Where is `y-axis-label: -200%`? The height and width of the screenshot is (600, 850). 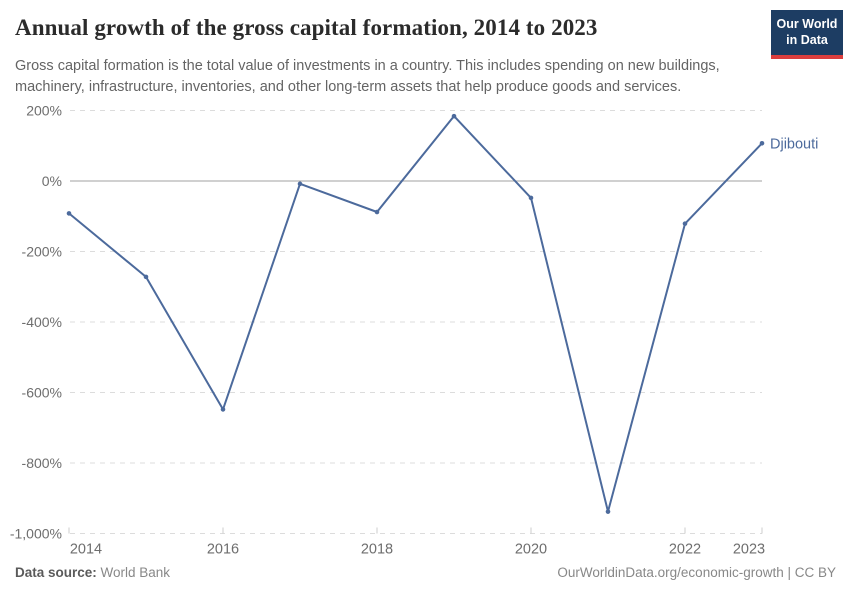
y-axis-label: -200% is located at coordinates (42, 252).